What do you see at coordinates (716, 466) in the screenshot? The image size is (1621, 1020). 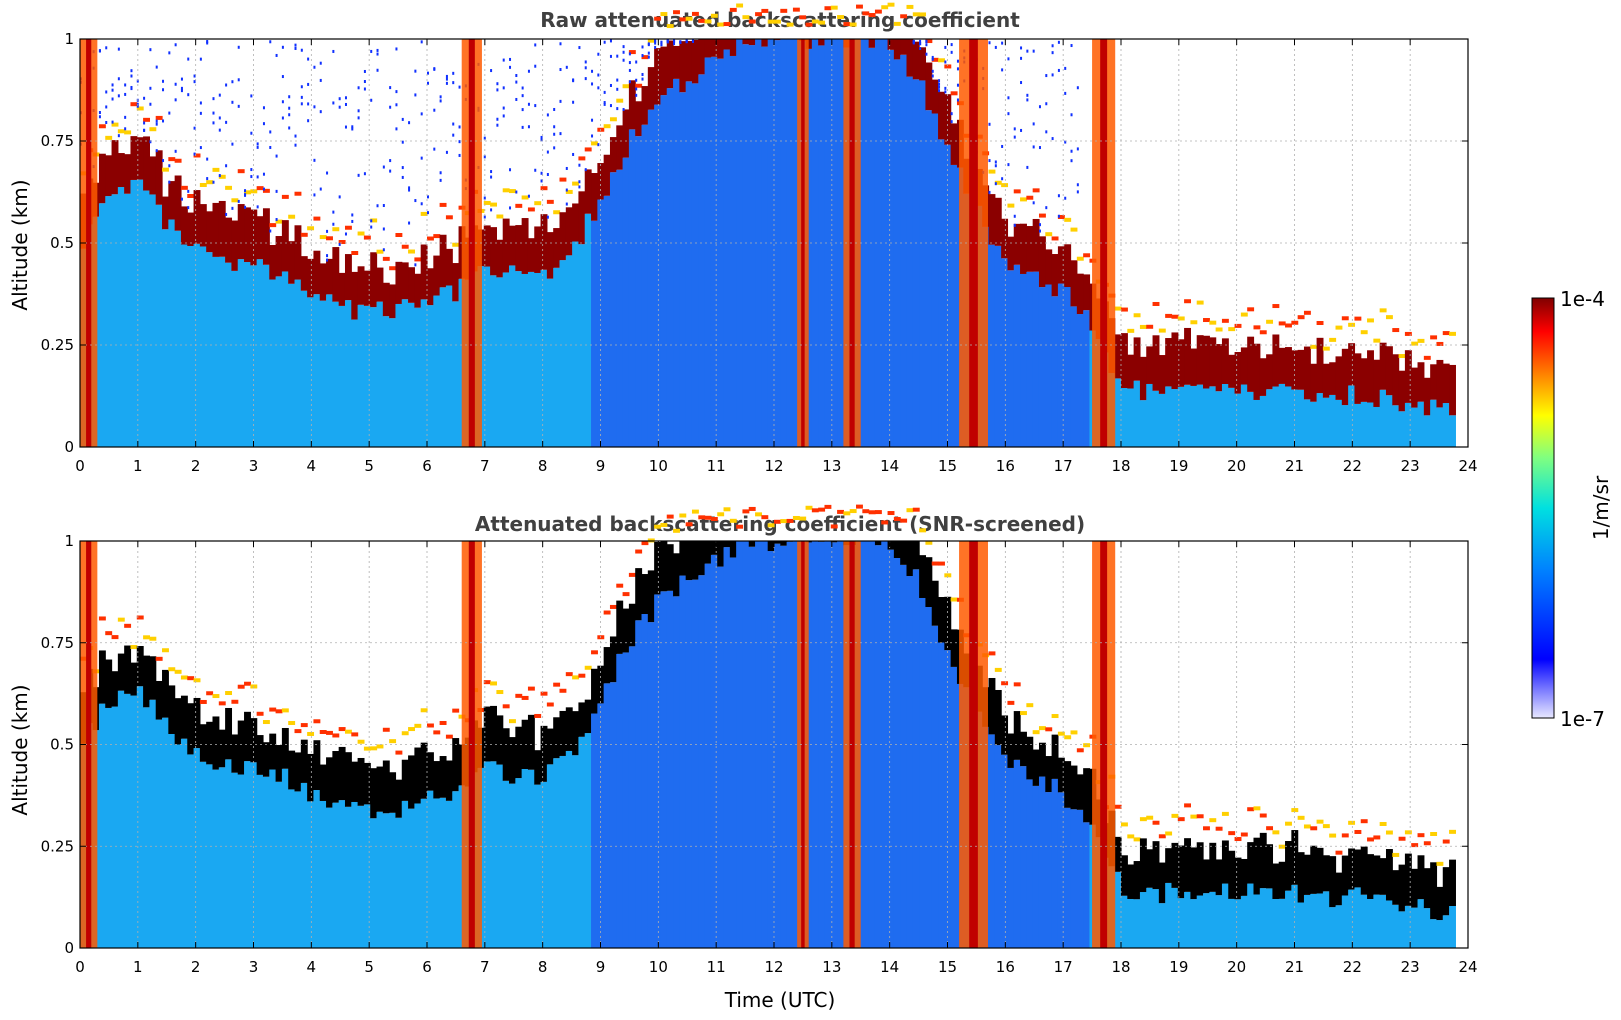 I see `x-tick-label: 11` at bounding box center [716, 466].